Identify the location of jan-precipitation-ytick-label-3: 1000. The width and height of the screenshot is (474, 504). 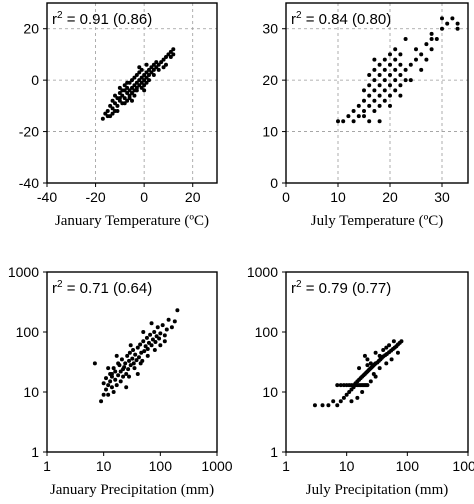
(23, 272).